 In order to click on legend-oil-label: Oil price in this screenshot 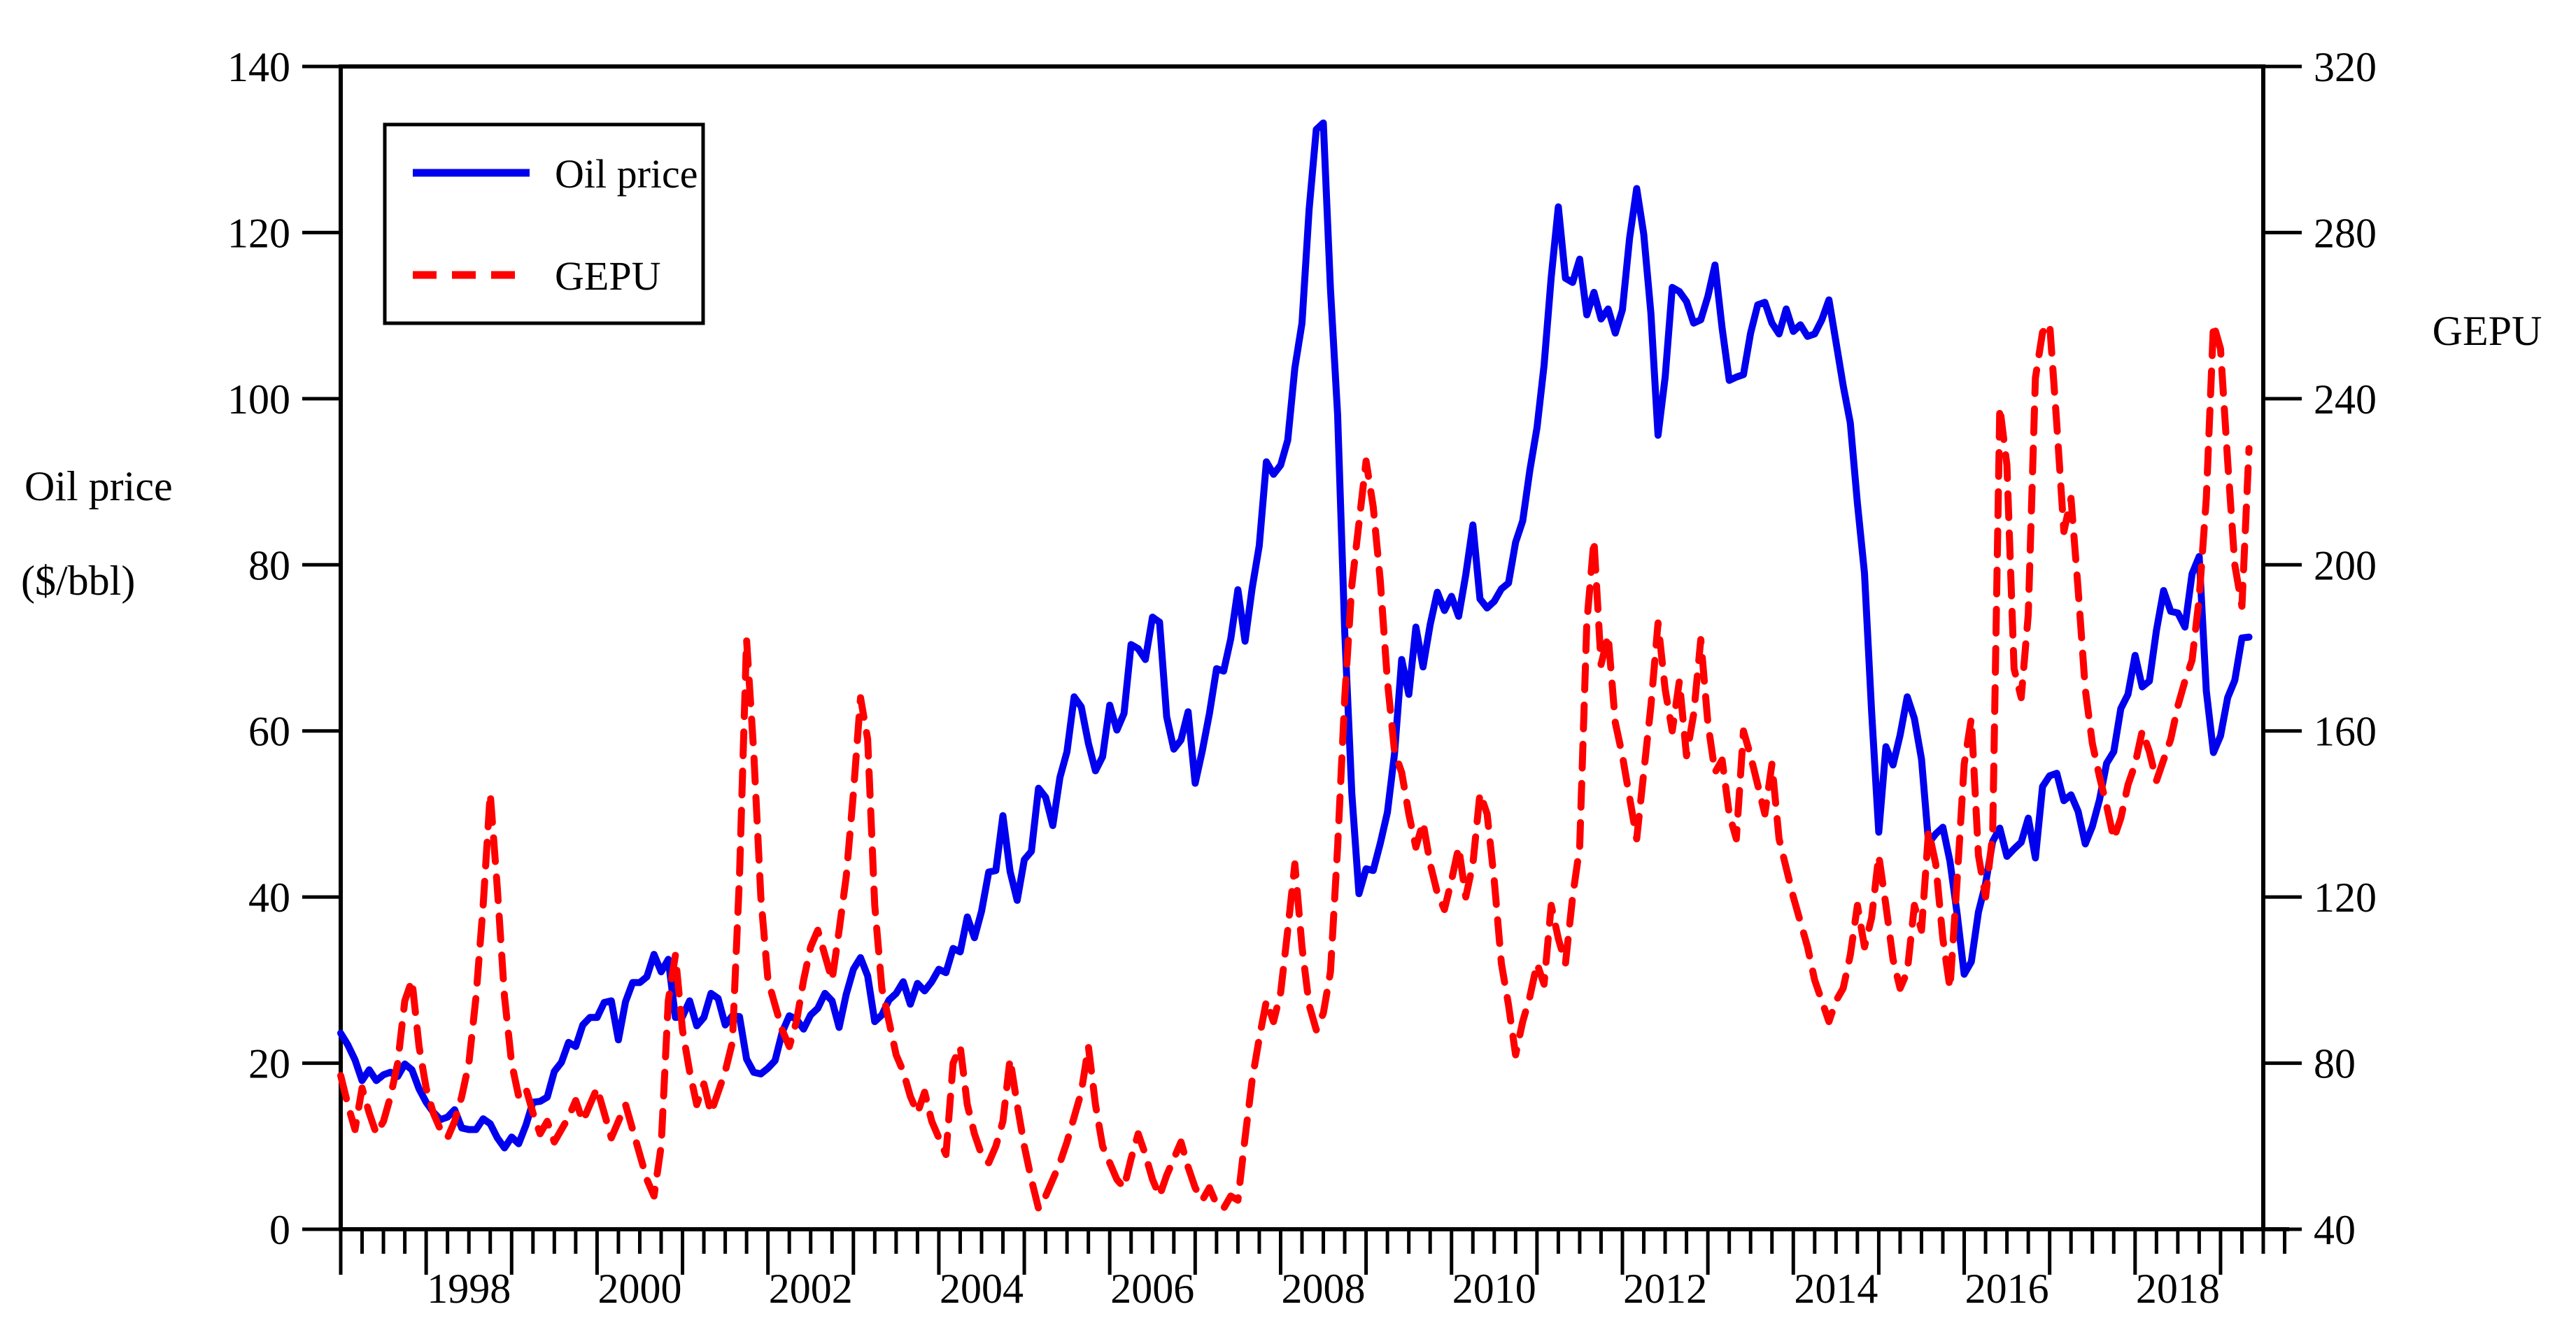, I will do `click(626, 174)`.